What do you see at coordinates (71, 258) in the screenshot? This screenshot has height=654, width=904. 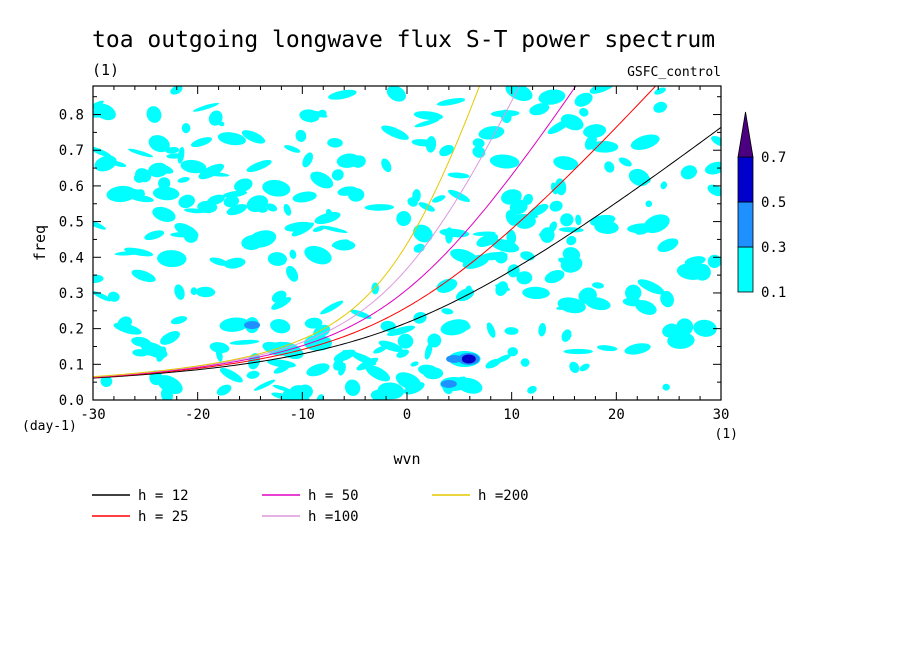 I see `y-tick-label: 0.4` at bounding box center [71, 258].